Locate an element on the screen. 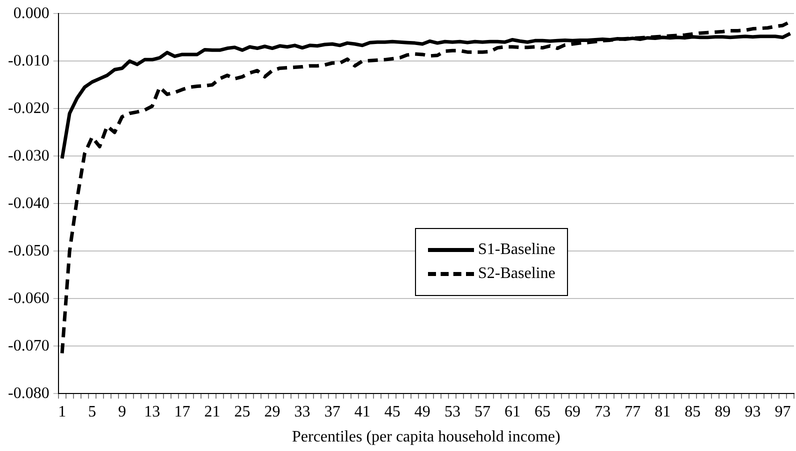  y-tick-label: -0.060 is located at coordinates (29, 298).